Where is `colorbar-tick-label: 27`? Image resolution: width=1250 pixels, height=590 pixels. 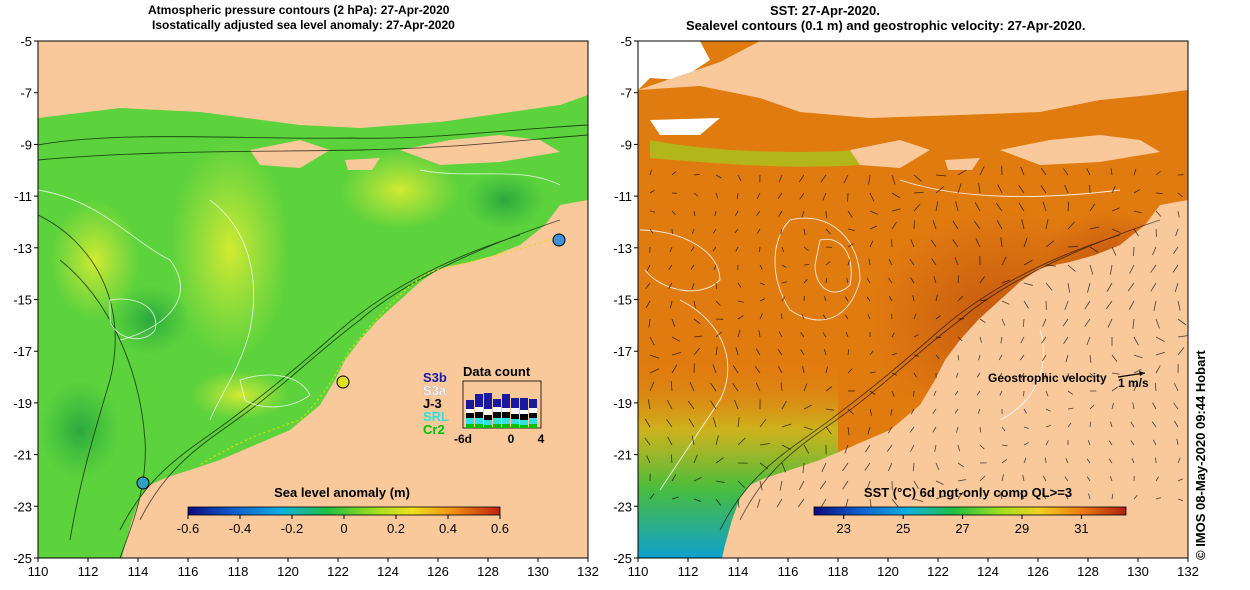 colorbar-tick-label: 27 is located at coordinates (962, 528).